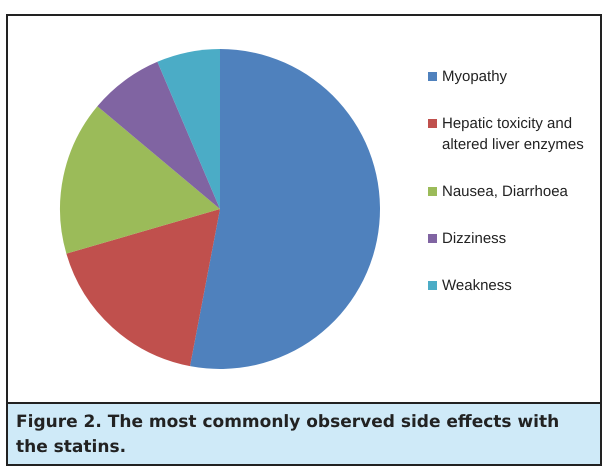 This screenshot has width=608, height=471. I want to click on legend-label: Dizziness, so click(474, 239).